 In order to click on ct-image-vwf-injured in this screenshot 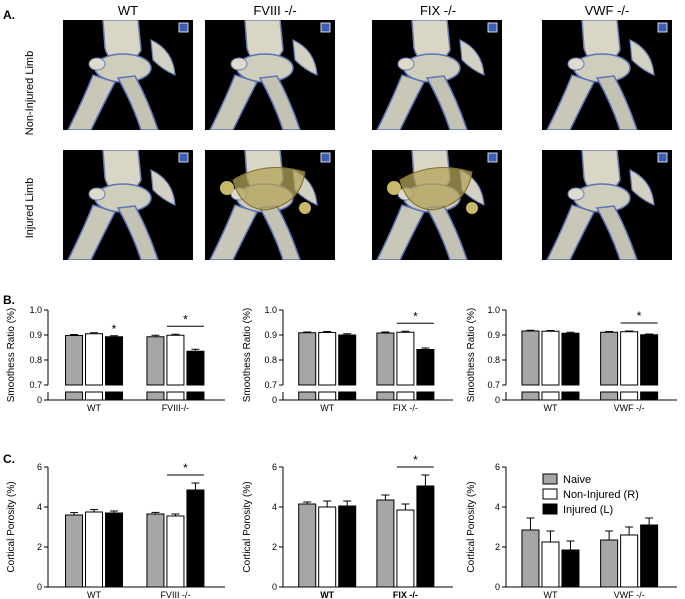, I will do `click(607, 205)`.